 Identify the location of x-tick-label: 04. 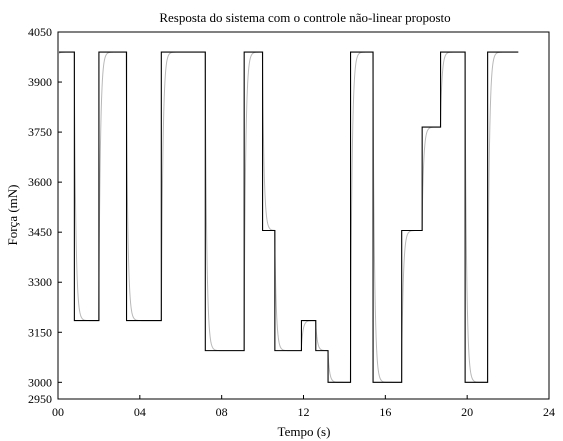
(140, 412).